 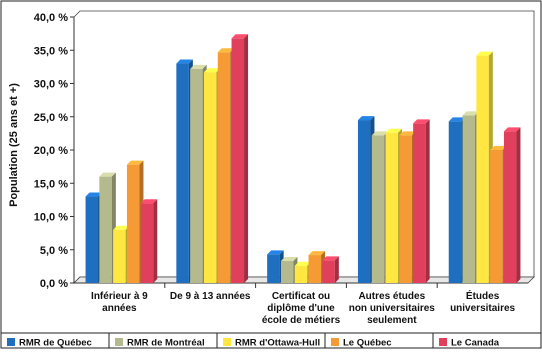 What do you see at coordinates (51, 184) in the screenshot?
I see `y-tick-label: 15,0 %` at bounding box center [51, 184].